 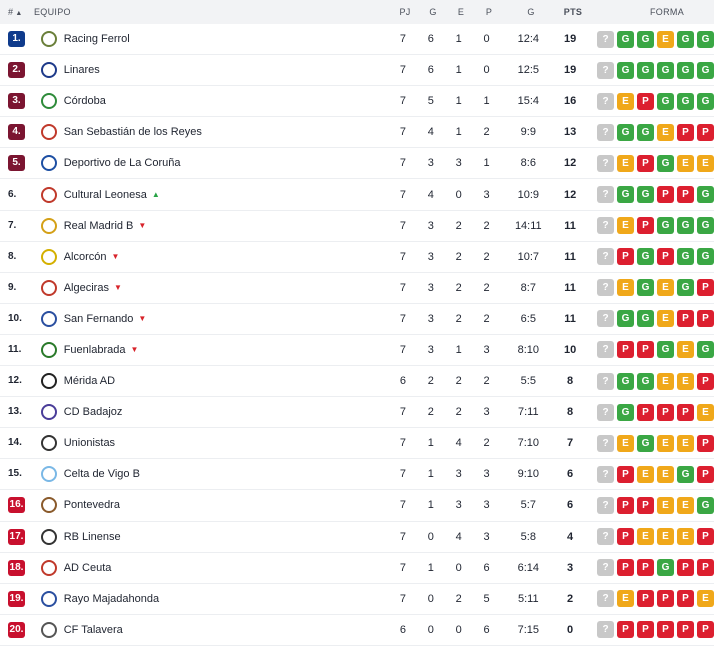 I want to click on team-name: Real Madrid B, so click(x=98, y=225).